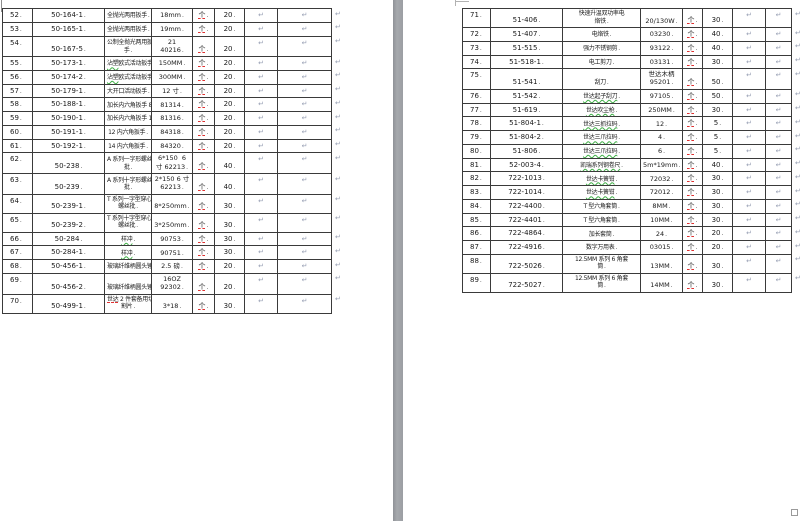 This screenshot has width=800, height=521. What do you see at coordinates (601, 110) in the screenshot?
I see `cell-name: 世达吹尘枪` at bounding box center [601, 110].